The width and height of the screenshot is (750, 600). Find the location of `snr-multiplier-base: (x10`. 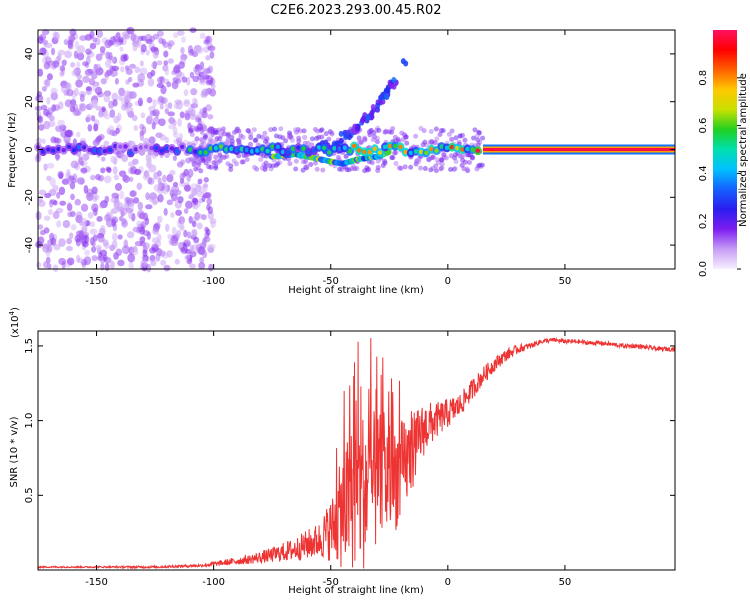

snr-multiplier-base: (x10 is located at coordinates (15, 326).